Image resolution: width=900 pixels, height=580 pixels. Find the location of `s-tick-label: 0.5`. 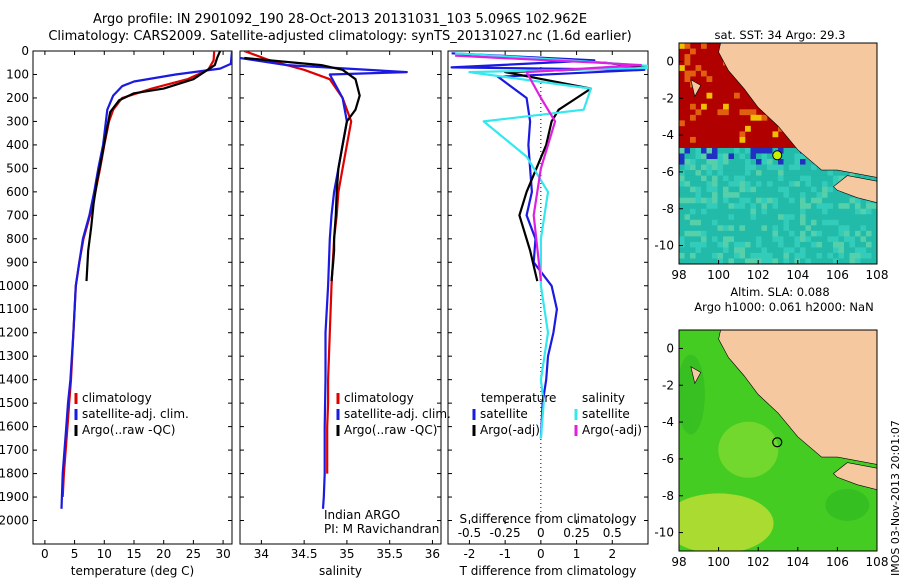

s-tick-label: 0.5 is located at coordinates (612, 533).